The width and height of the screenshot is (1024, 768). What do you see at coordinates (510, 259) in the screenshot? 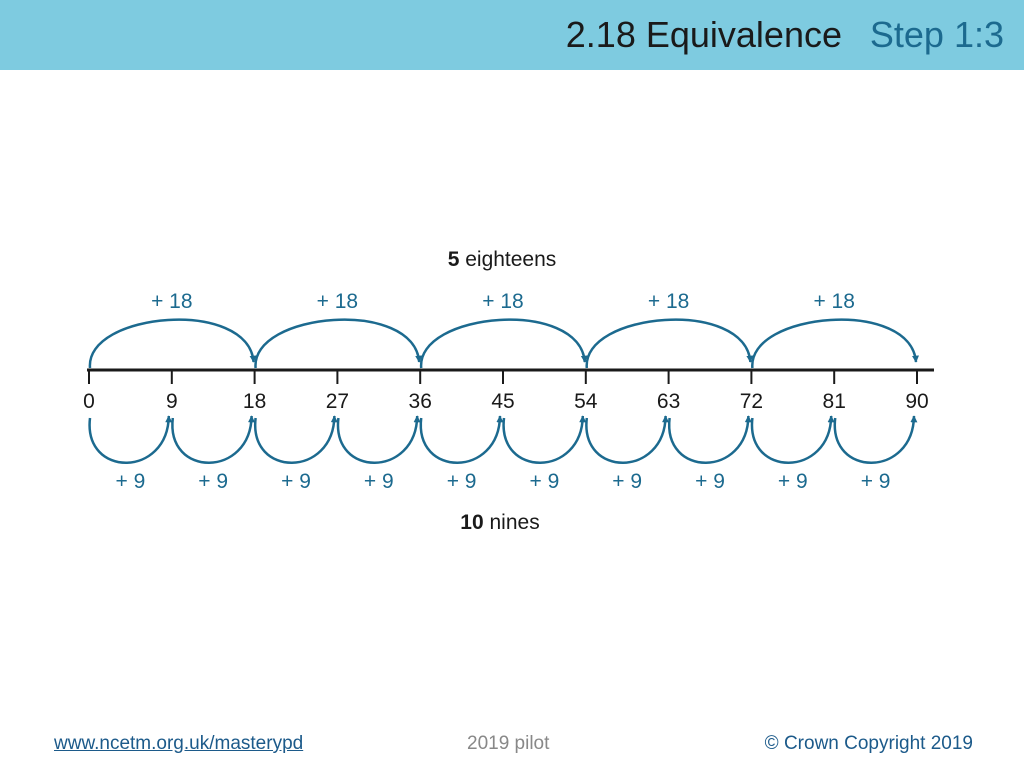
I see `top-label-text: eighteens` at bounding box center [510, 259].